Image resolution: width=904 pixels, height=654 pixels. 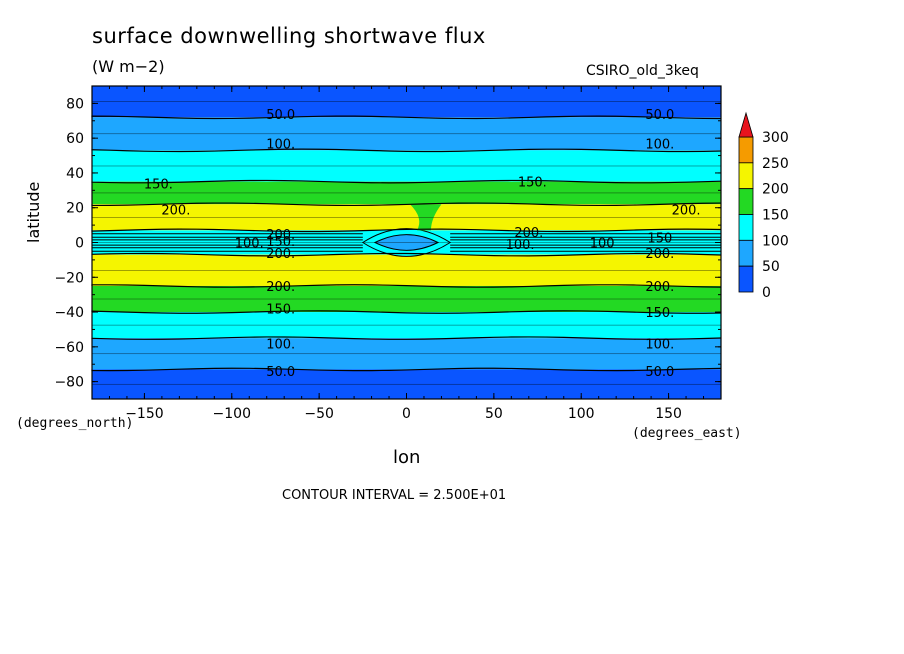 What do you see at coordinates (75, 423) in the screenshot?
I see `y-axis-units: (degrees_north)` at bounding box center [75, 423].